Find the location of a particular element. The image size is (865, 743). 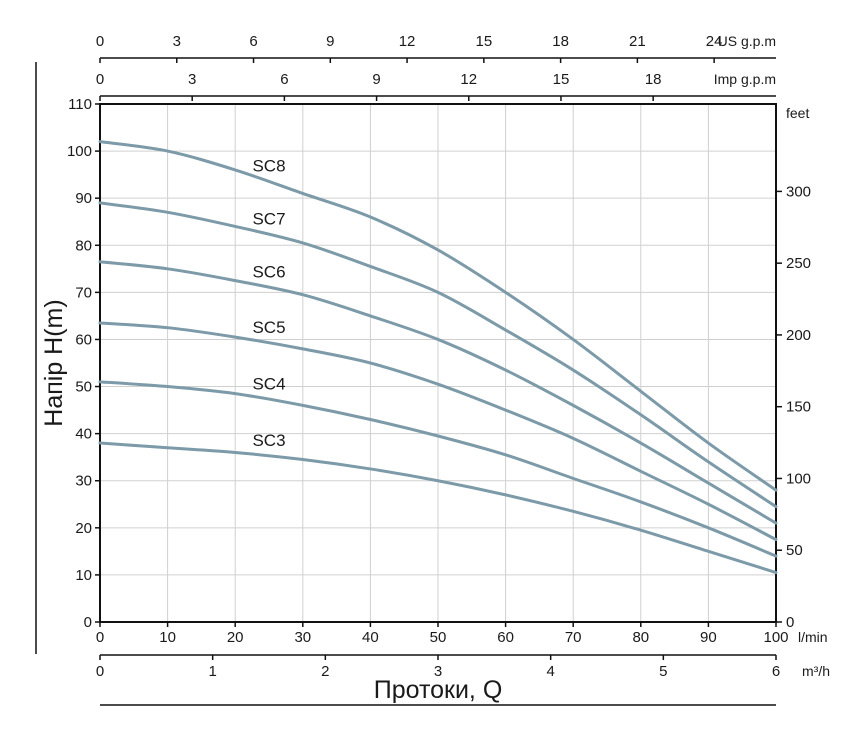

x-tick-label: 70 is located at coordinates (573, 637).